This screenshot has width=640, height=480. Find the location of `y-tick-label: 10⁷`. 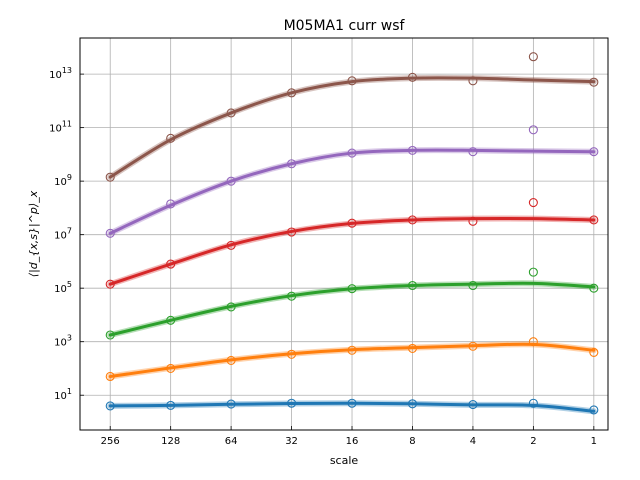

y-tick-label: 10⁷ is located at coordinates (63, 234).